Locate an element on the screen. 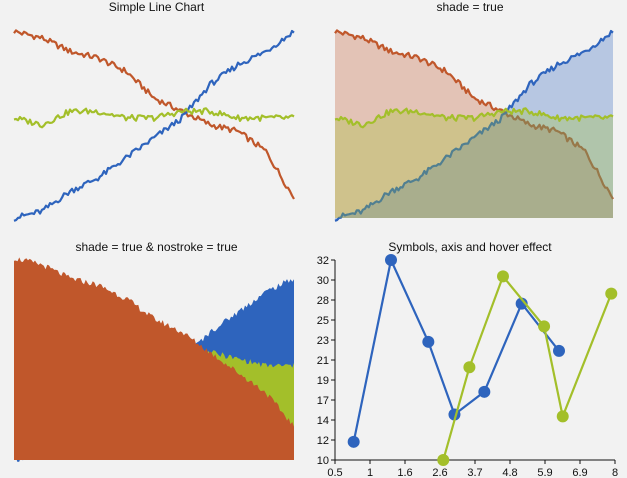  x-tick-label: 1 is located at coordinates (370, 472).